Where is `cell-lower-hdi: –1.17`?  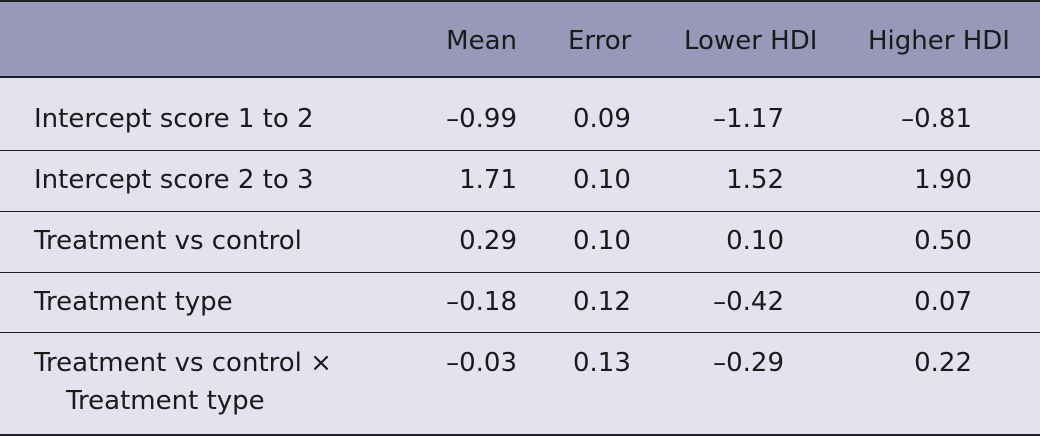
cell-lower-hdi: –1.17 is located at coordinates (748, 119).